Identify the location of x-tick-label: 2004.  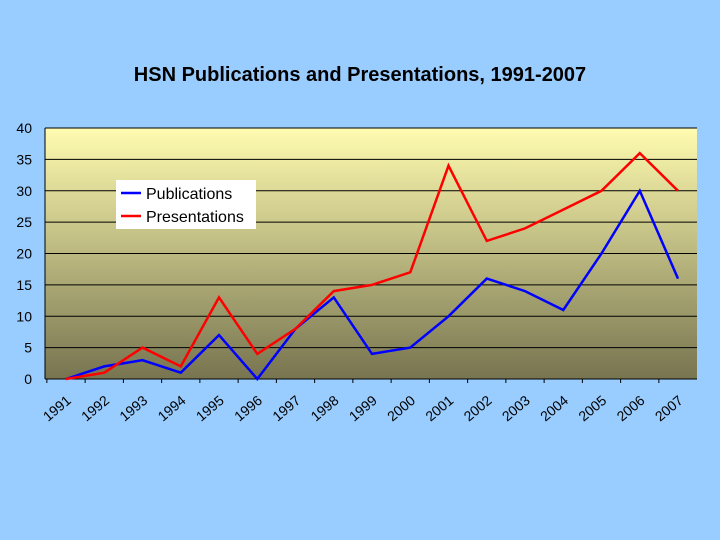
(554, 408).